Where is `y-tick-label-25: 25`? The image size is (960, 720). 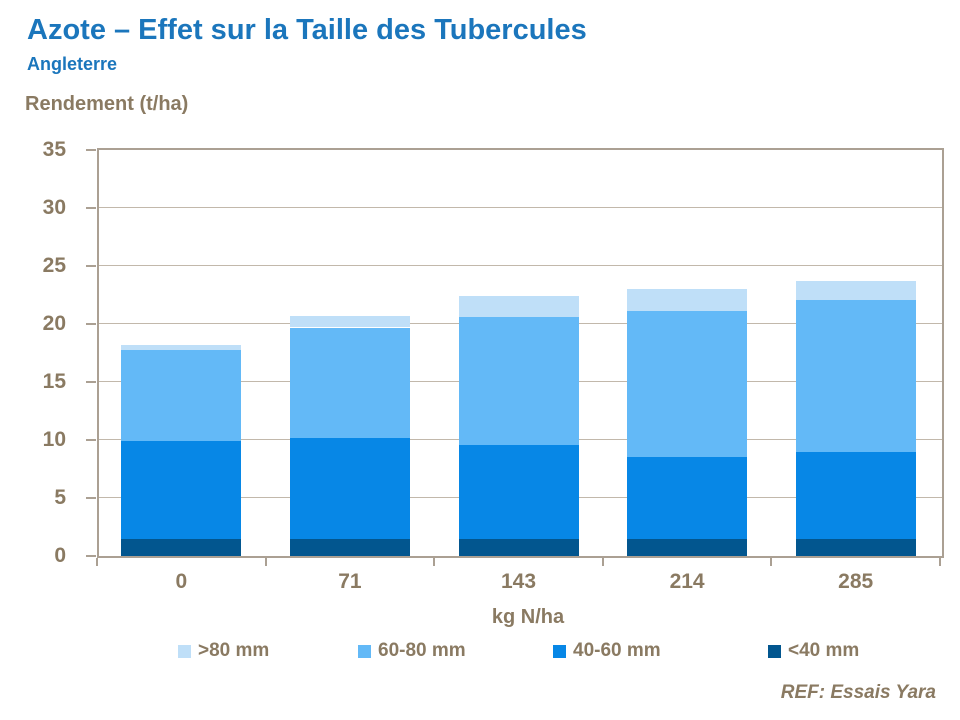 y-tick-label-25: 25 is located at coordinates (54, 265).